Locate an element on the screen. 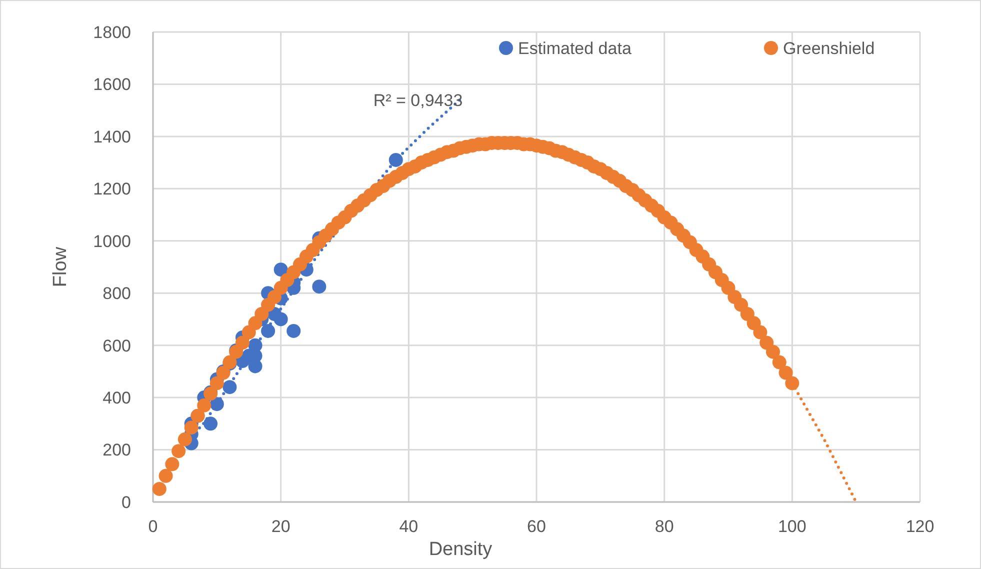 The width and height of the screenshot is (981, 569). y-tick-label: 200 is located at coordinates (116, 450).